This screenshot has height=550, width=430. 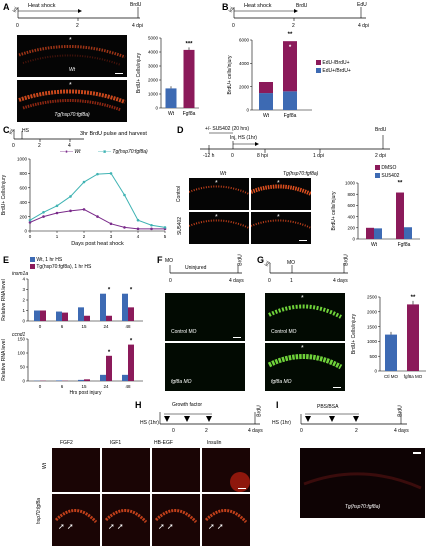 I want to click on legend-marker: —■—, so click(x=105, y=152).